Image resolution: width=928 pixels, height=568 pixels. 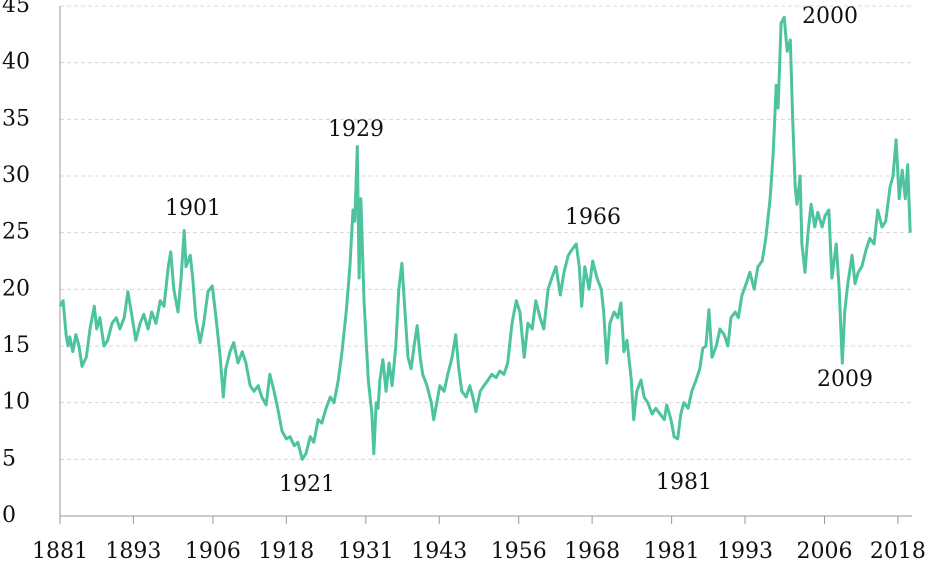 What do you see at coordinates (356, 129) in the screenshot?
I see `annotation: 1929` at bounding box center [356, 129].